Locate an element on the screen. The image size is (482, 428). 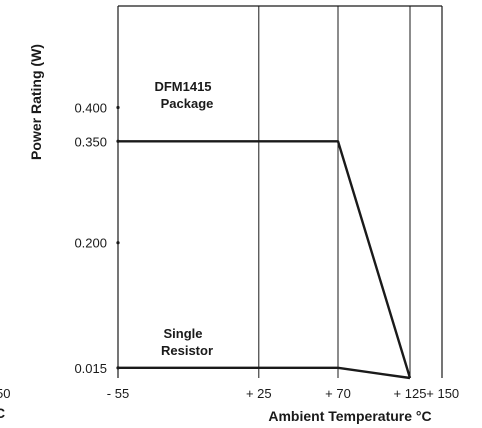
y-tick-label: 0.400 is located at coordinates (90, 107).